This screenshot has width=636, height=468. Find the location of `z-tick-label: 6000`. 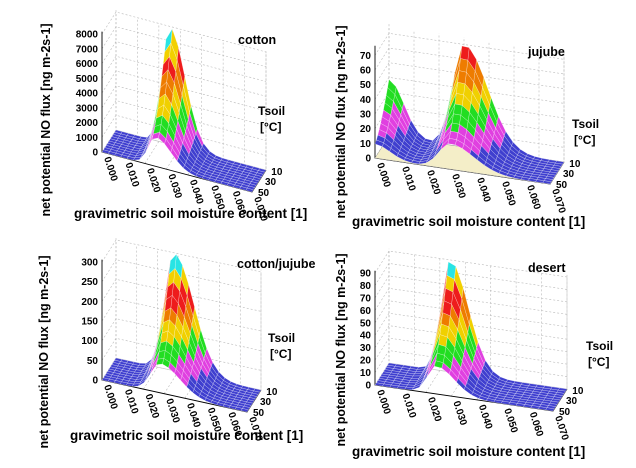

z-tick-label: 6000 is located at coordinates (87, 64).